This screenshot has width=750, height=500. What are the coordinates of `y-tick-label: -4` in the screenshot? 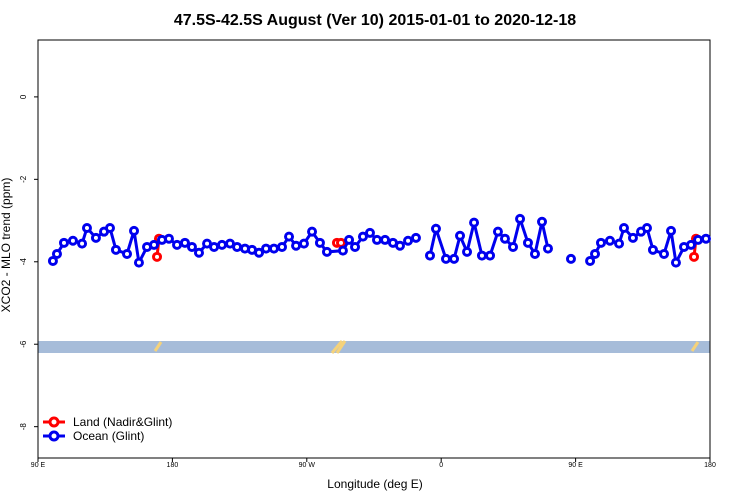 It's located at (23, 262).